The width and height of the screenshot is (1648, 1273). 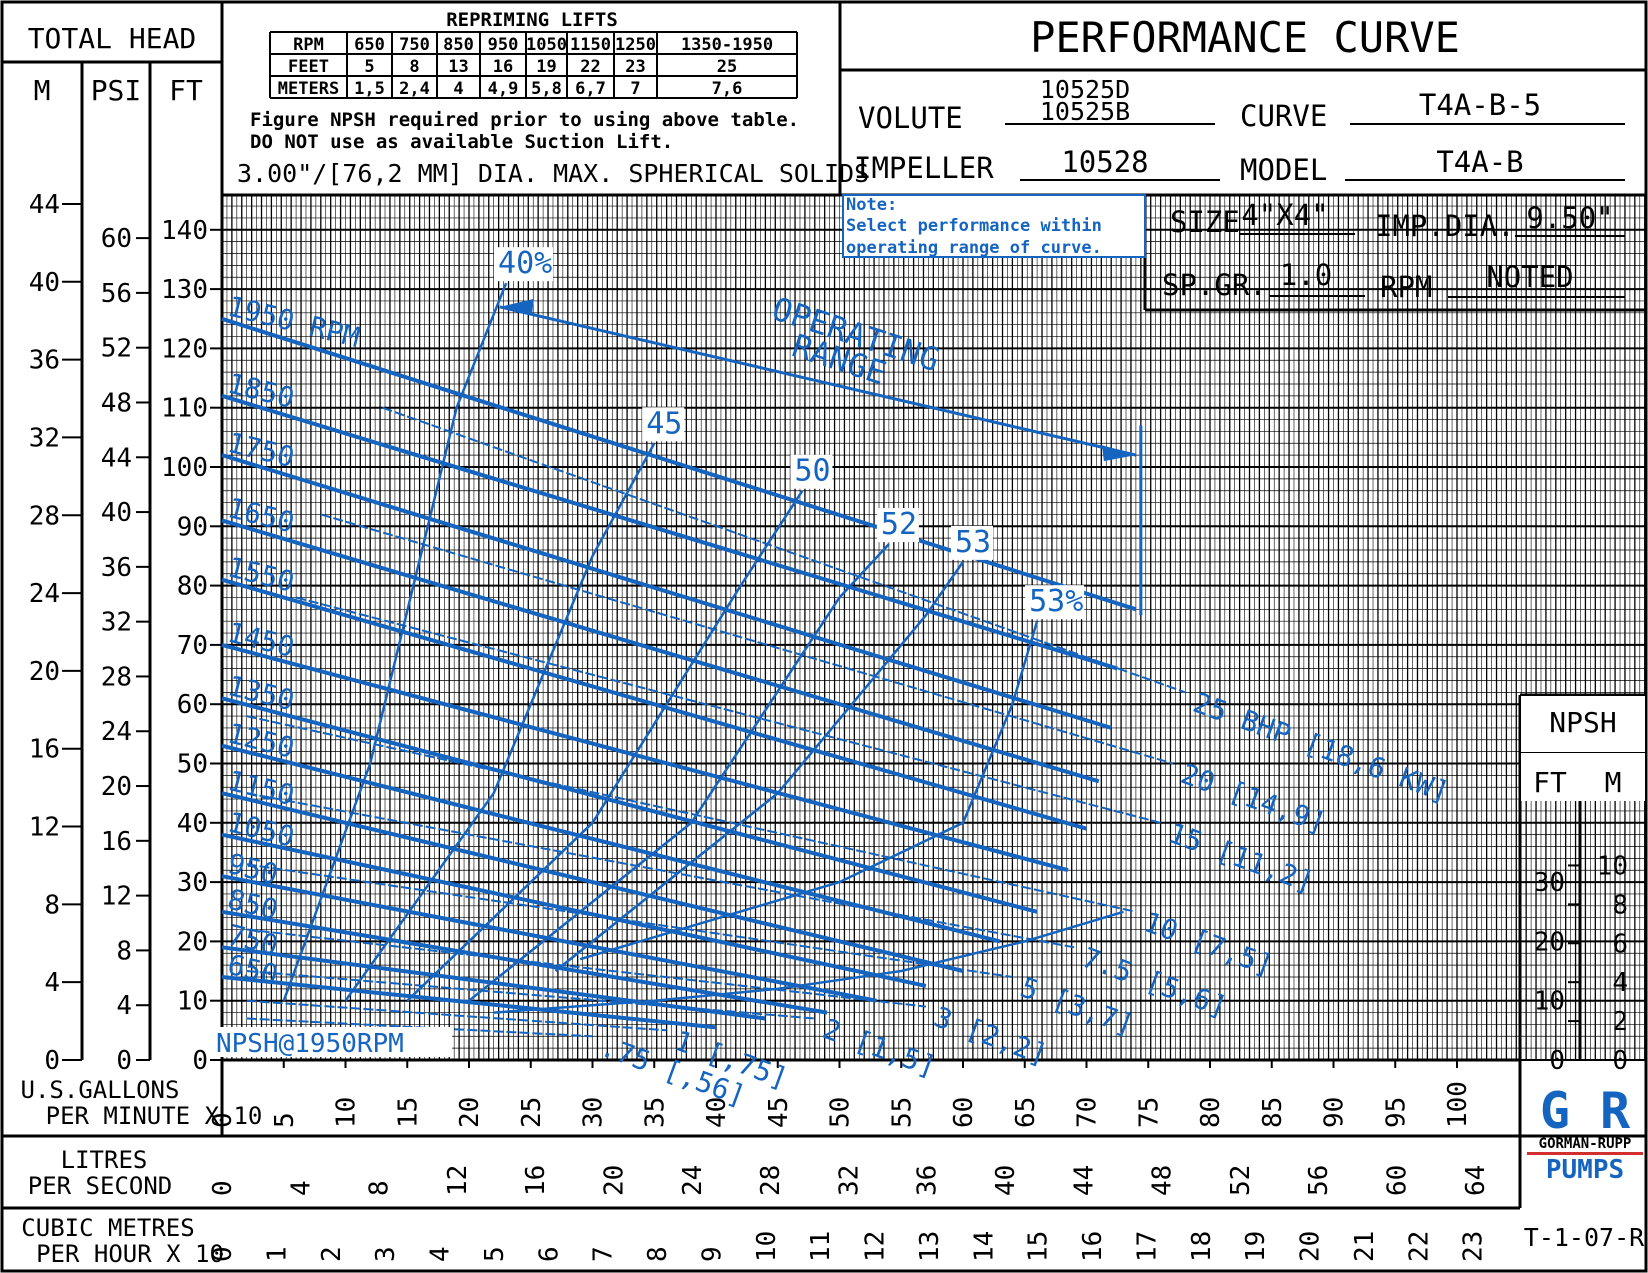 I want to click on repriming-title: REPRIMING LIFTS, so click(x=532, y=20).